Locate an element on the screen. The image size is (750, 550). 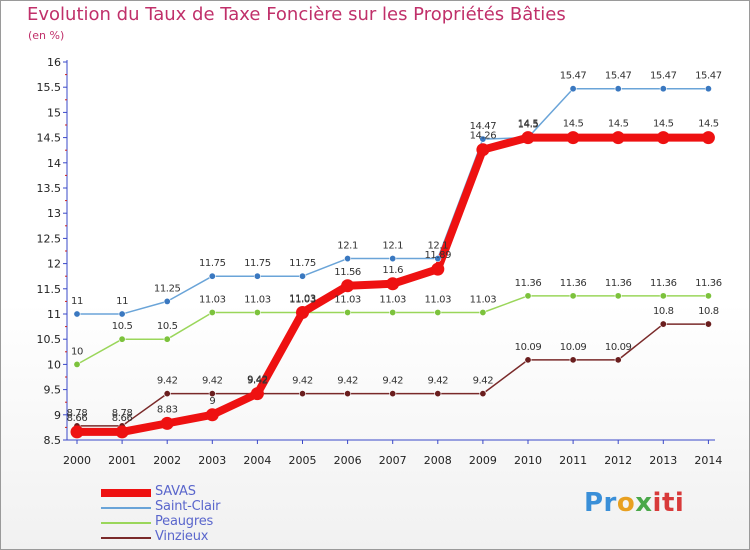
x-tick-label: 2010 is located at coordinates (528, 460).